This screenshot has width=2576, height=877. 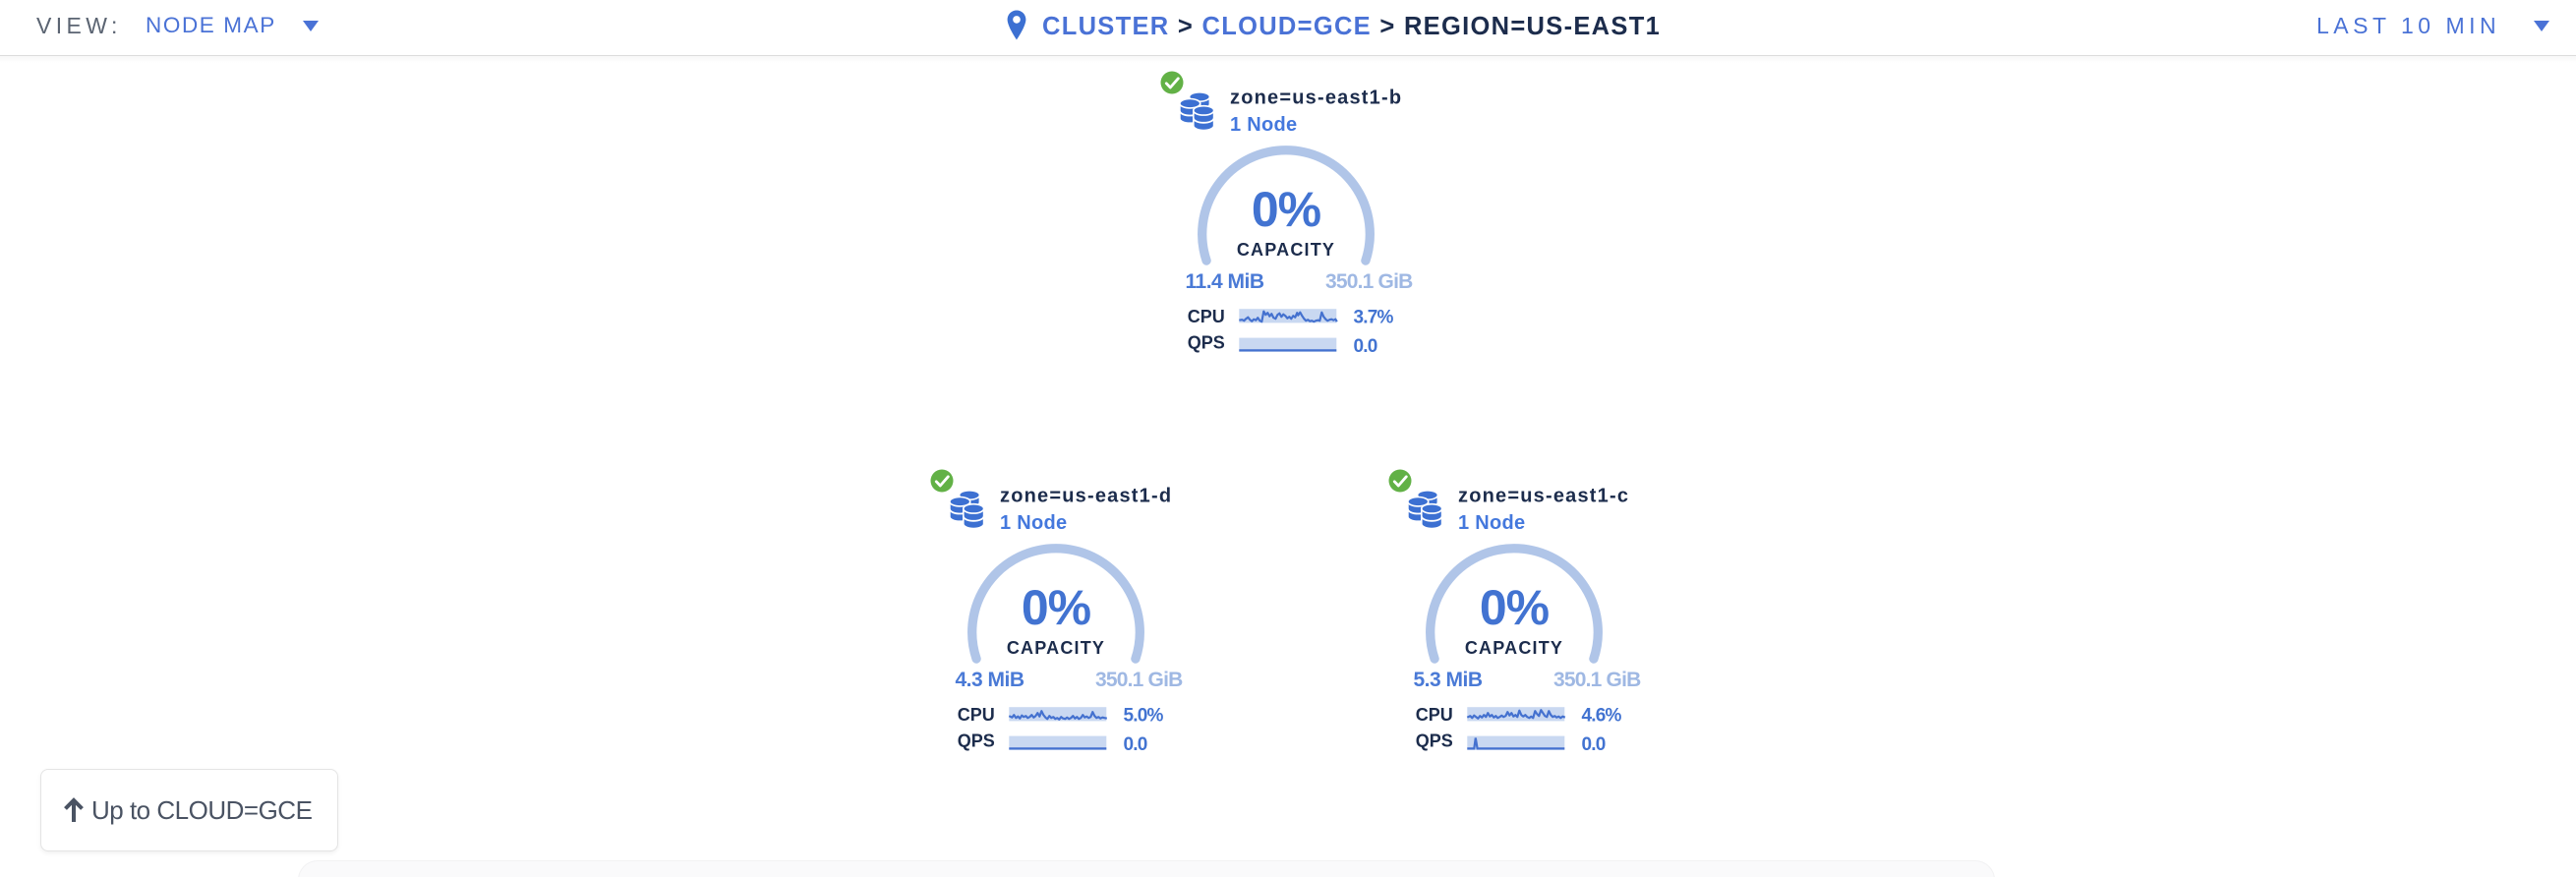 What do you see at coordinates (1316, 98) in the screenshot?
I see `svg-text: zone=us-east1-b` at bounding box center [1316, 98].